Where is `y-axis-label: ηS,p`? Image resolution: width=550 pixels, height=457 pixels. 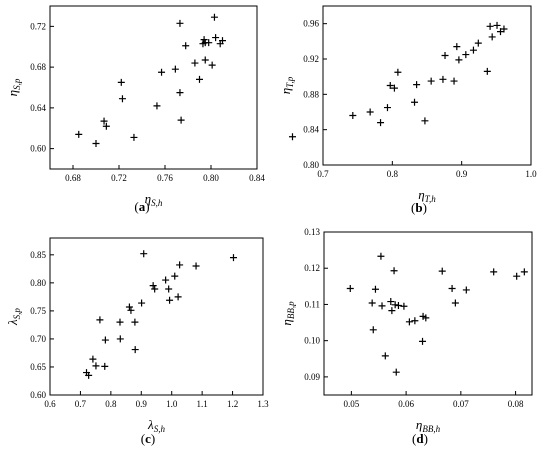 y-axis-label: ηS,p is located at coordinates (13, 87).